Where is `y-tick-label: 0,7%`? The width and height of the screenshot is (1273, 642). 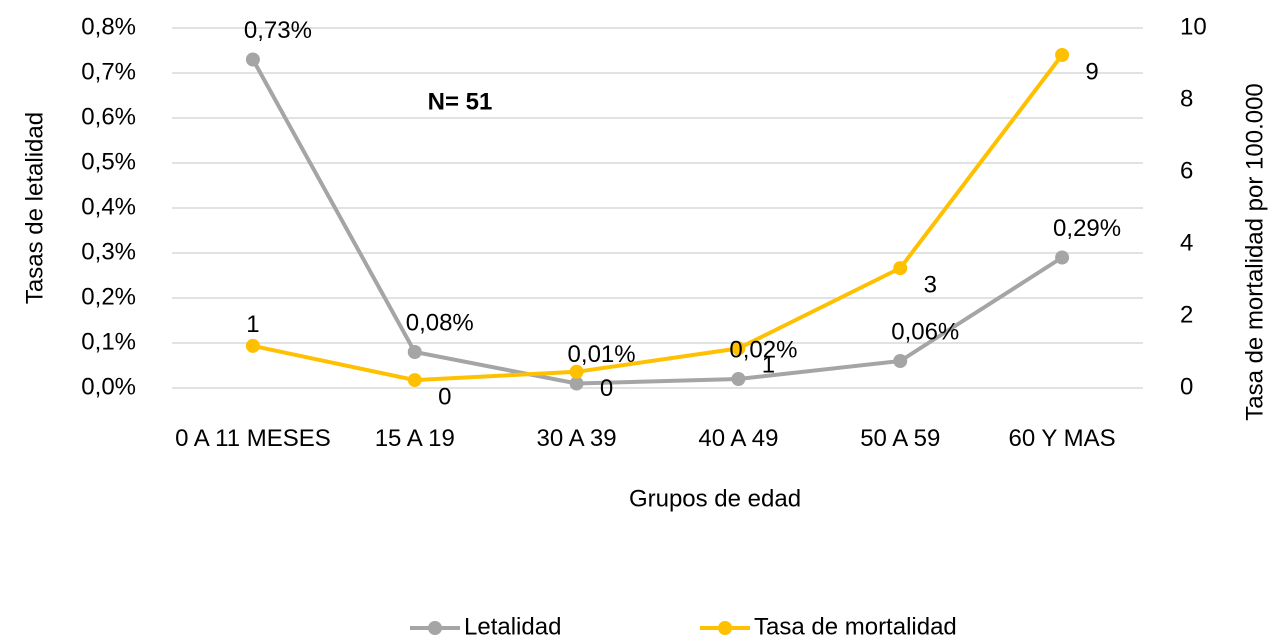 y-tick-label: 0,7% is located at coordinates (108, 71).